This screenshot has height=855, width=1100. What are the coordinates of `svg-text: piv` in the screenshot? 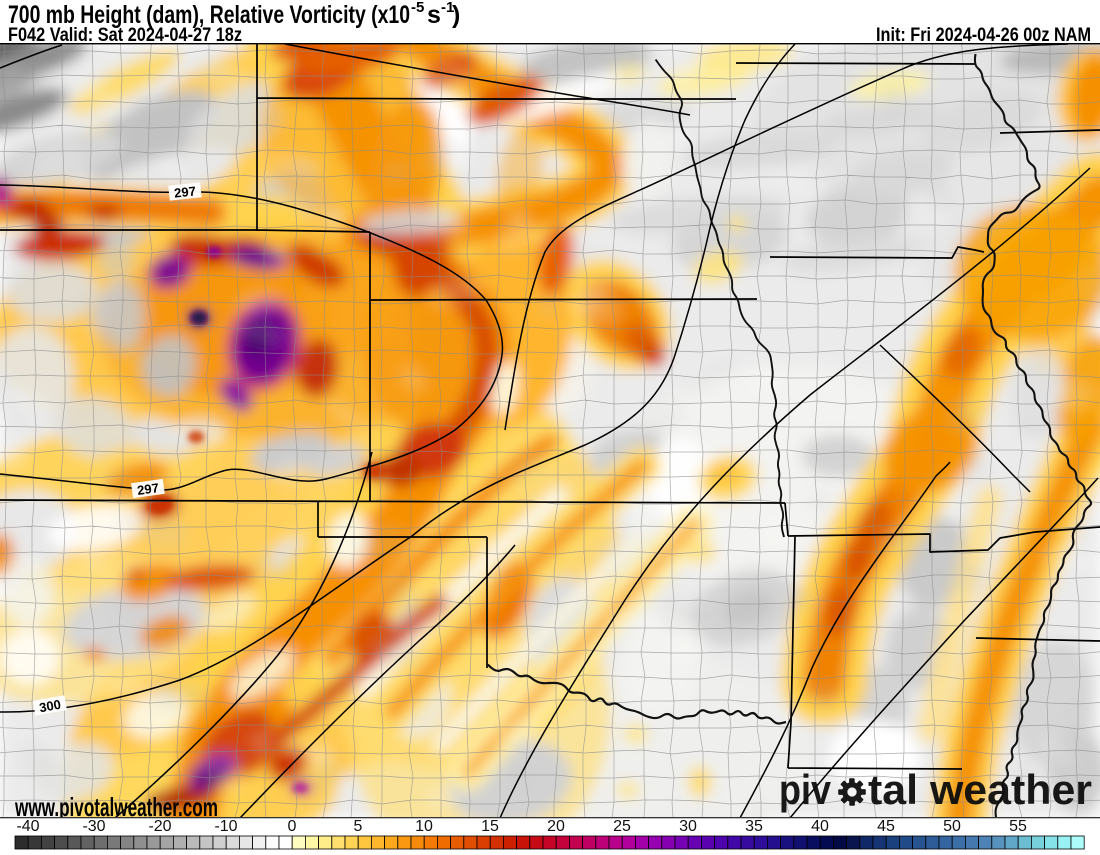 It's located at (805, 789).